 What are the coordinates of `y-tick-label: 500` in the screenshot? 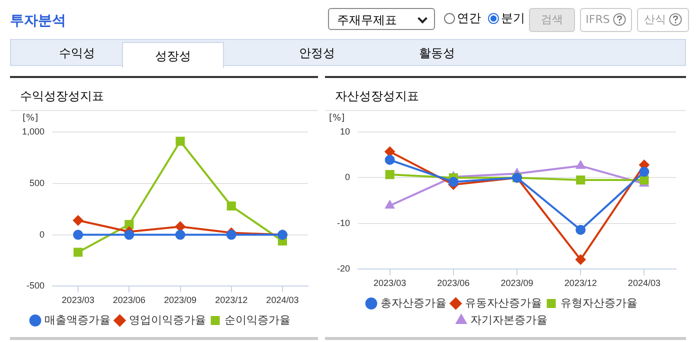 It's located at (37, 183).